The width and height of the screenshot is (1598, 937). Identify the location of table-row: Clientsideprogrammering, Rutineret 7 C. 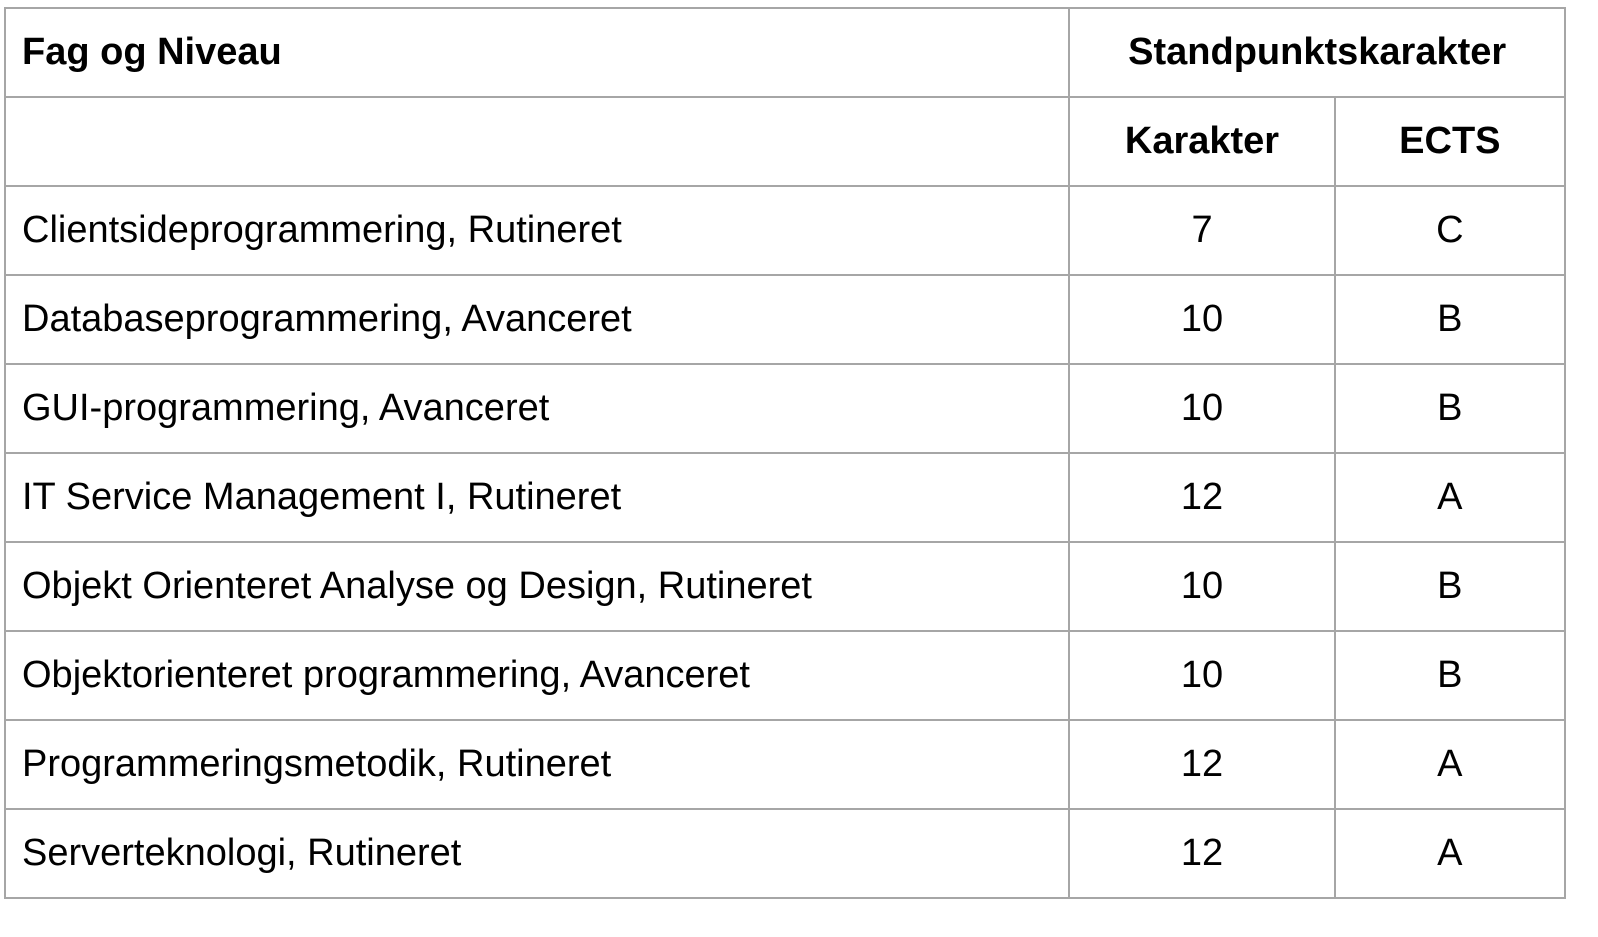
(785, 230).